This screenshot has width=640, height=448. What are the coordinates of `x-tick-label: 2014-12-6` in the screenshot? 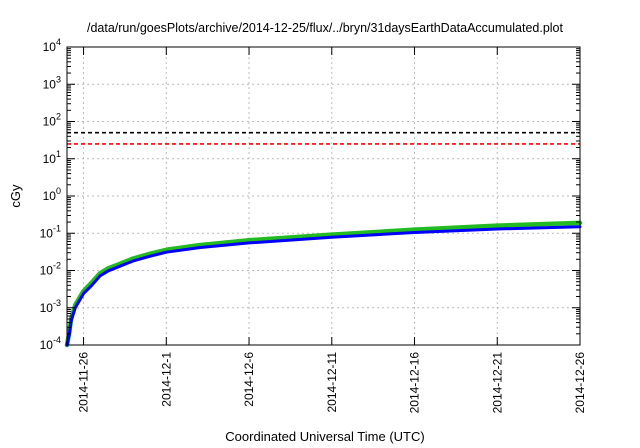 It's located at (249, 379).